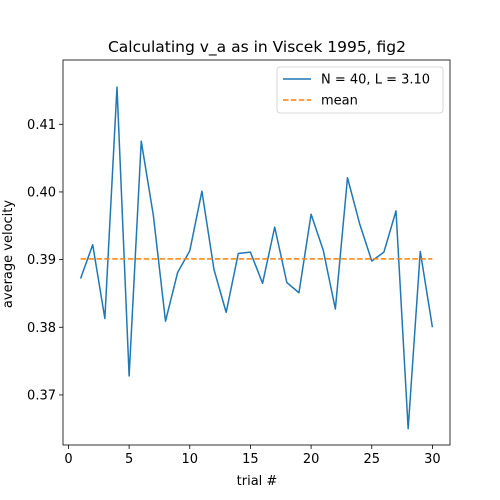 Image resolution: width=500 pixels, height=500 pixels. Describe the element at coordinates (41, 395) in the screenshot. I see `y-tick-label: 0.37` at that location.